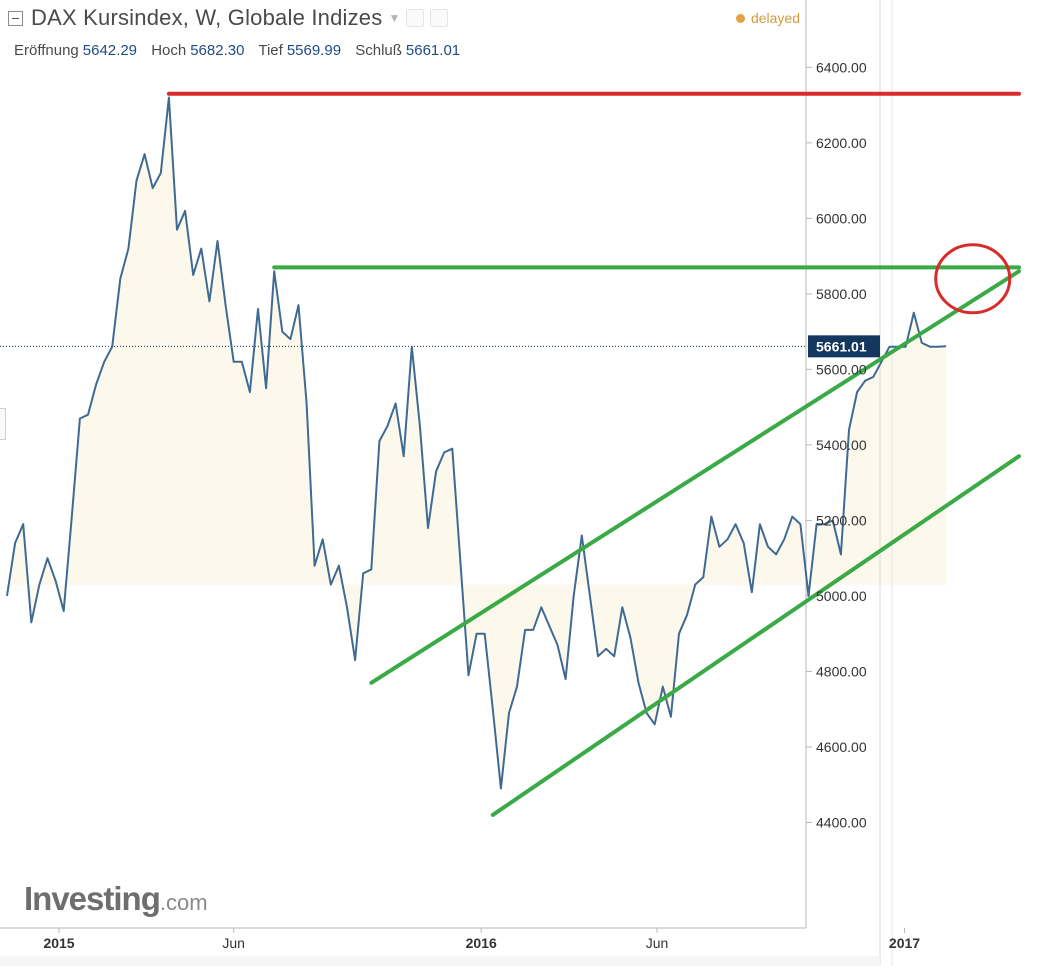  What do you see at coordinates (841, 520) in the screenshot?
I see `y-tick-label: 5200.00` at bounding box center [841, 520].